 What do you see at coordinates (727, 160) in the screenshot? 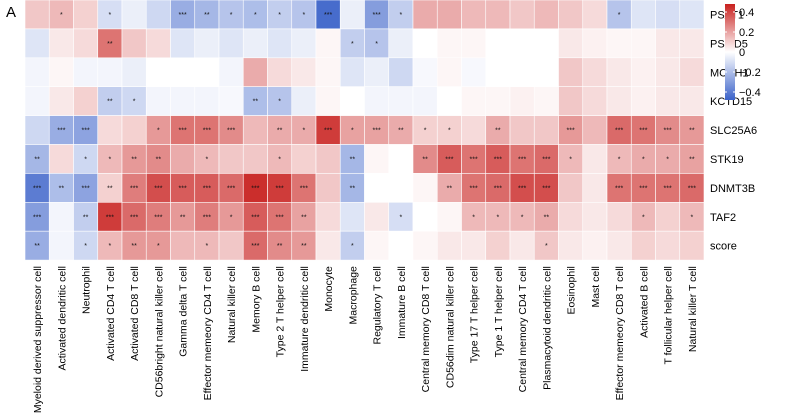
I see `row-label: STK19` at bounding box center [727, 160].